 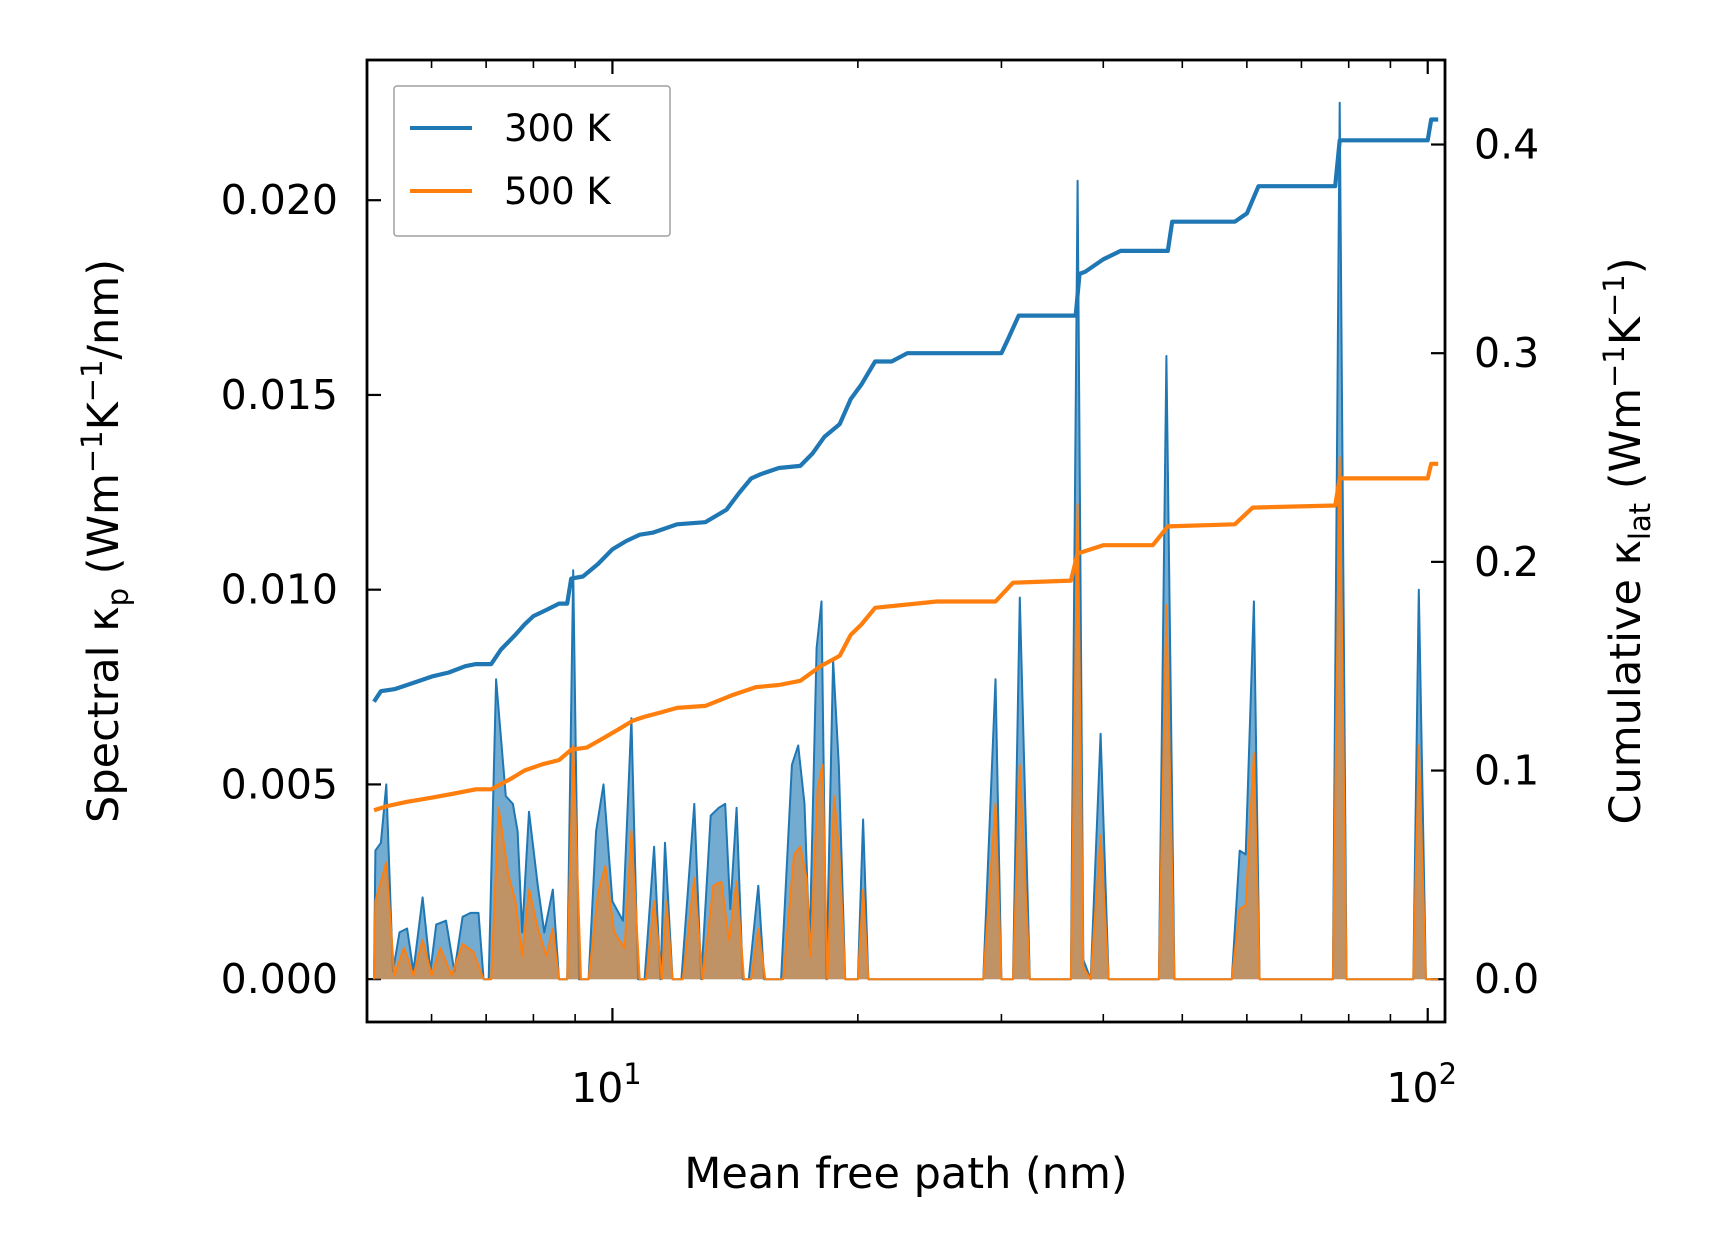 What do you see at coordinates (279, 979) in the screenshot?
I see `y-left-tick-label: 0.000` at bounding box center [279, 979].